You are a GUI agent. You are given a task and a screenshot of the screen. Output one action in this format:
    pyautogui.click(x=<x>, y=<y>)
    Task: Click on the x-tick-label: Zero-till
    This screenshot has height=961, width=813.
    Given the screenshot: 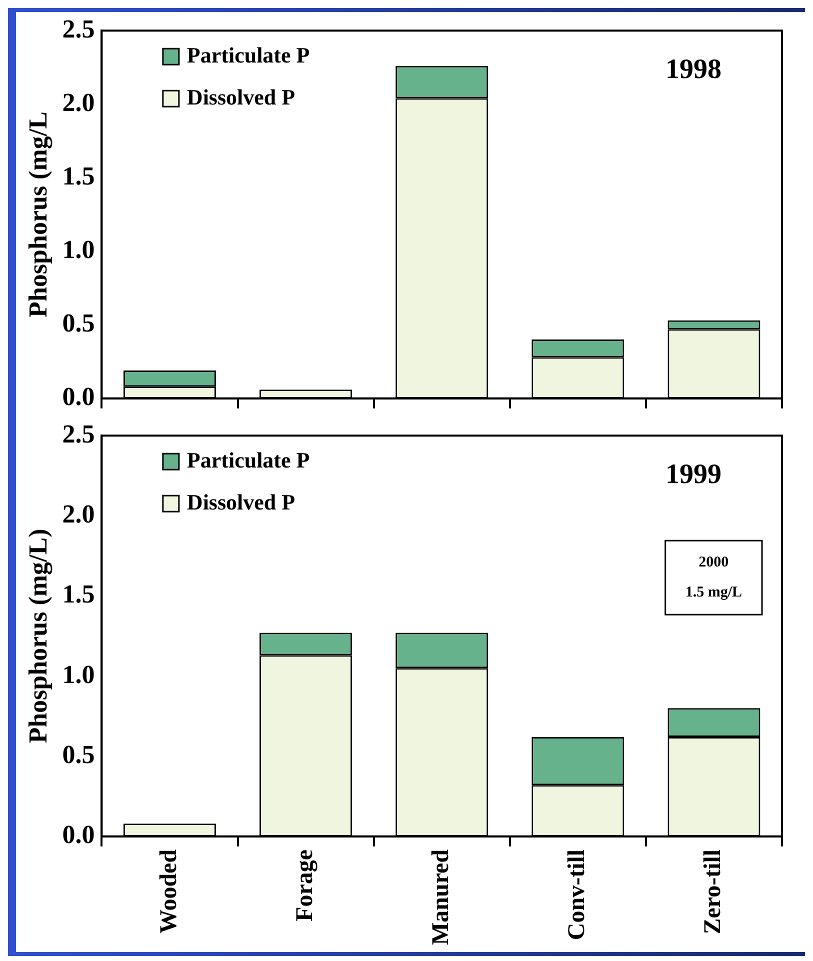 What is the action you would take?
    pyautogui.click(x=713, y=891)
    